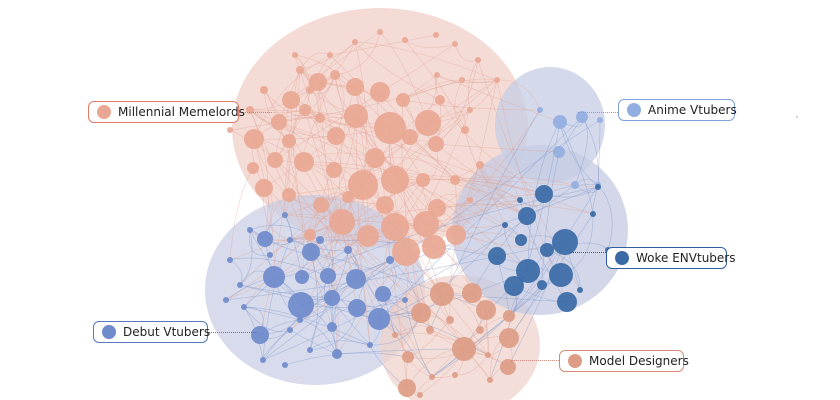  What do you see at coordinates (588, 252) in the screenshot?
I see `woke-connector` at bounding box center [588, 252].